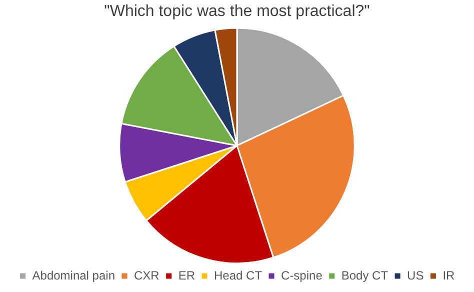  I want to click on legend-label: Body CT, so click(365, 275).